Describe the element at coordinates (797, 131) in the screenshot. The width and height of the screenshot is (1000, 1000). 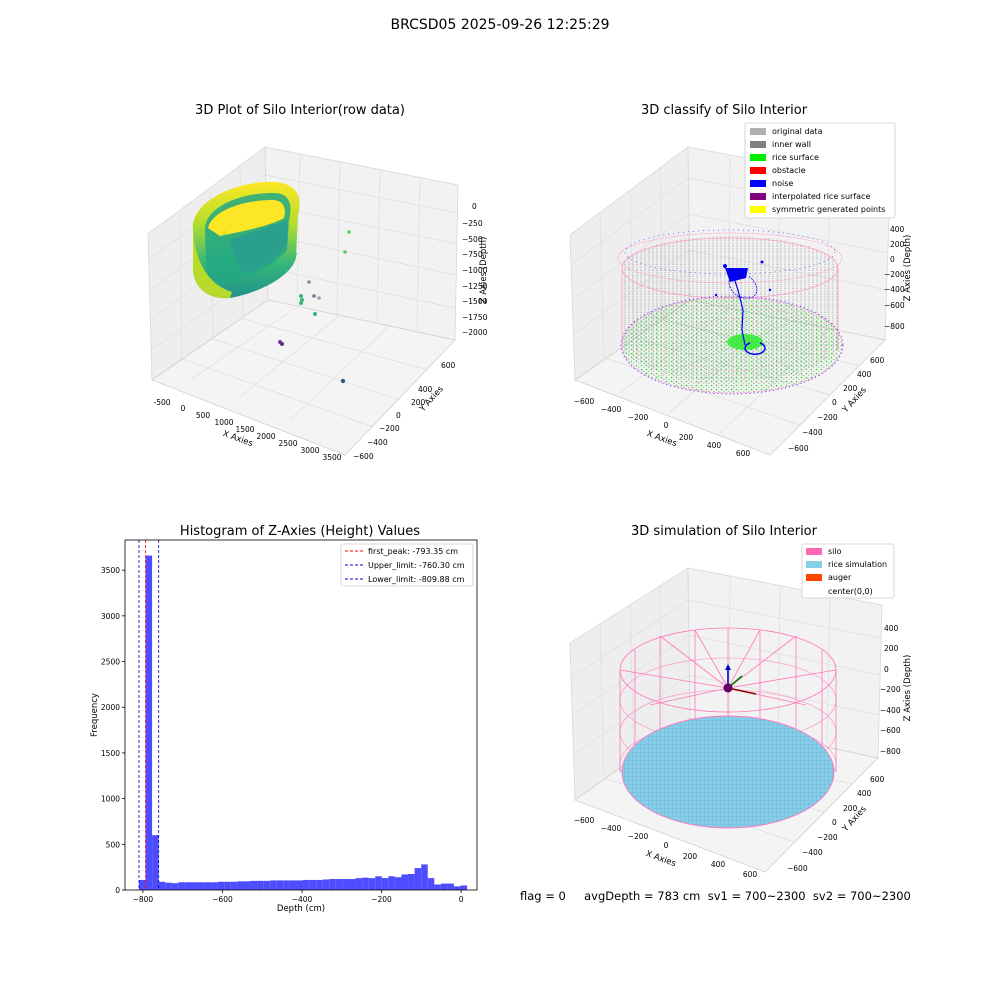
I see `legend-label: original data` at that location.